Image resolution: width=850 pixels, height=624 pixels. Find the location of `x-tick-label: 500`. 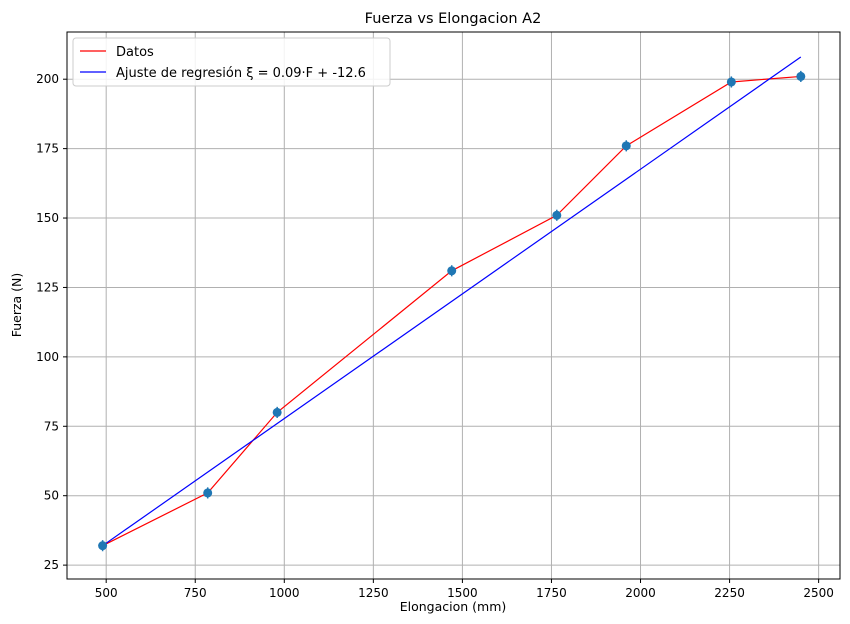

x-tick-label: 500 is located at coordinates (106, 593).